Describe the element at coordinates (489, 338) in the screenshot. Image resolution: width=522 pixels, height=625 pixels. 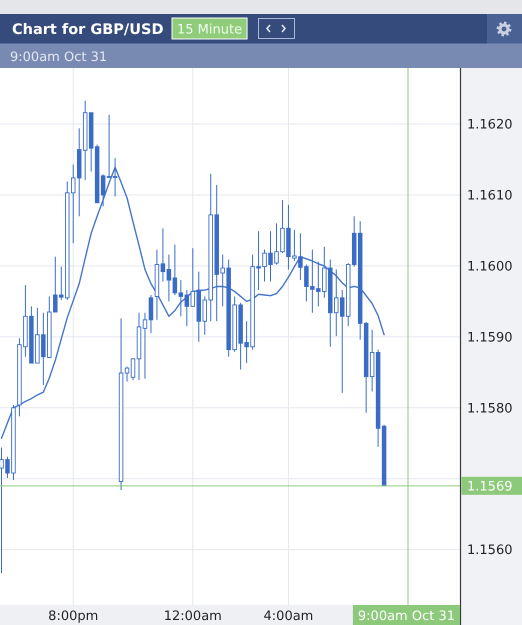
I see `y-tick-label: 1.1590` at that location.